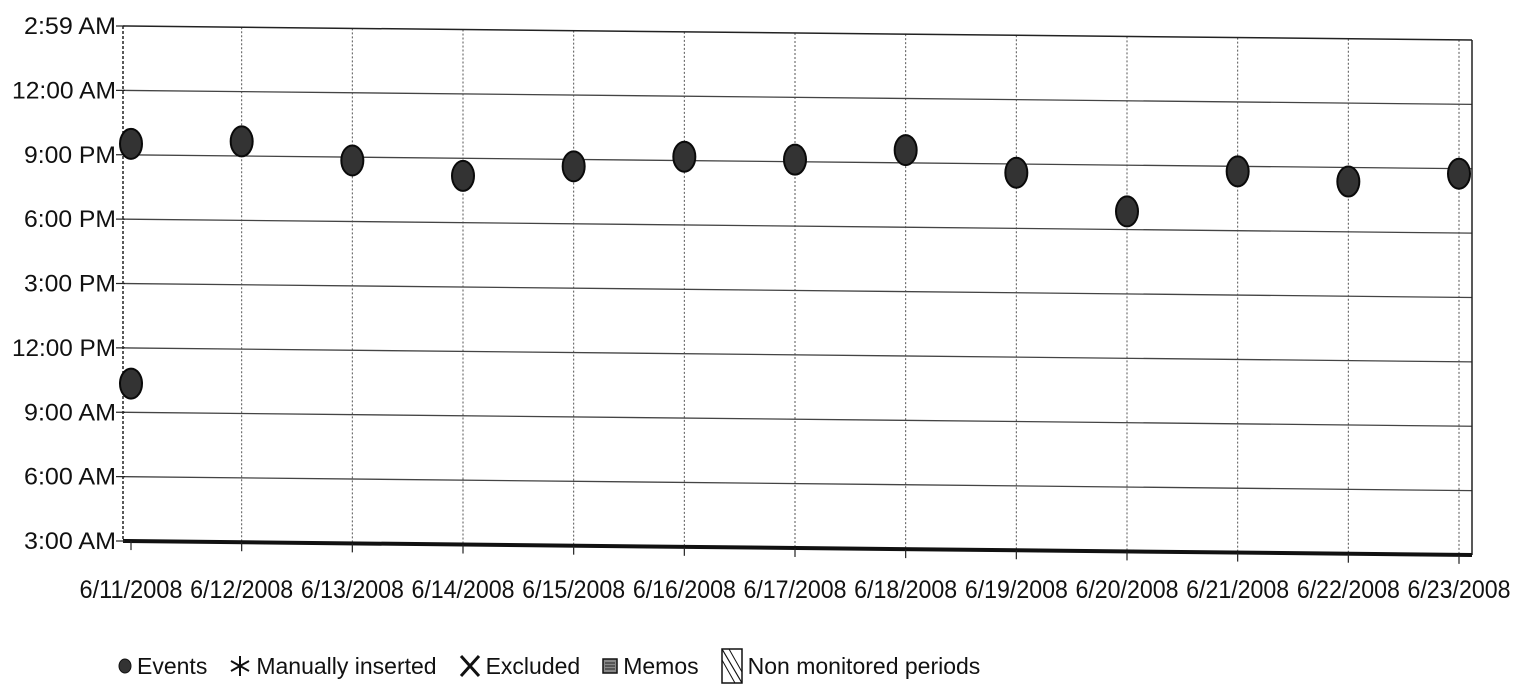 The height and width of the screenshot is (696, 1515). Describe the element at coordinates (70, 541) in the screenshot. I see `y-tick-label: 3:00 AM` at that location.